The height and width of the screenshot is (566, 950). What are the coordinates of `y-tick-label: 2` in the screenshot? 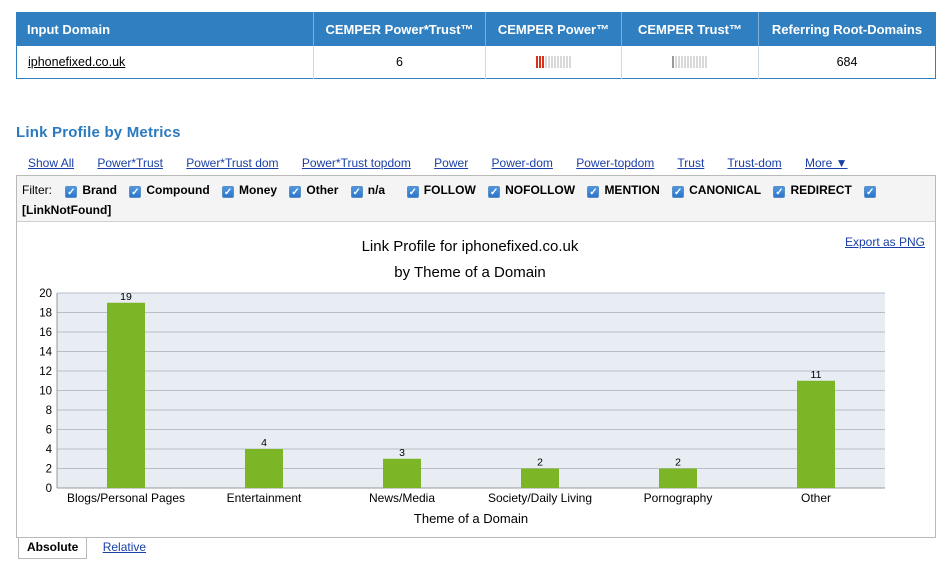 It's located at (49, 470).